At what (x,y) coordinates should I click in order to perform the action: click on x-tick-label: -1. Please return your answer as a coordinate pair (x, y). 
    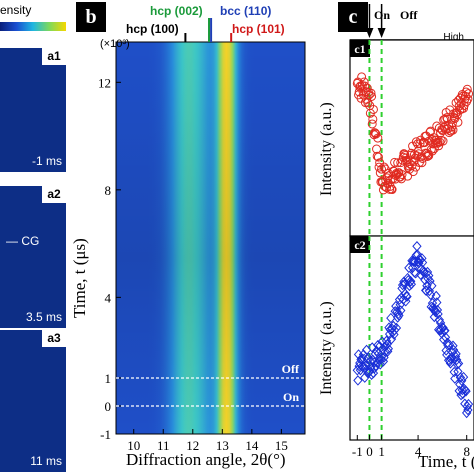
    Looking at the image, I should click on (357, 451).